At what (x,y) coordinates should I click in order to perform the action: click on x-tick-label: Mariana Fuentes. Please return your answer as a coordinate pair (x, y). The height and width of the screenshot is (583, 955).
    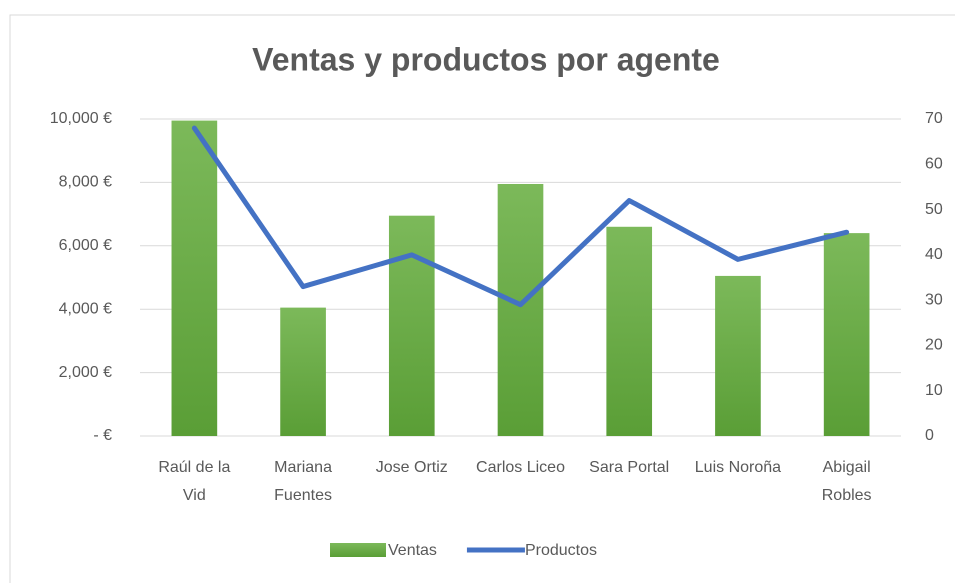
    Looking at the image, I should click on (303, 481).